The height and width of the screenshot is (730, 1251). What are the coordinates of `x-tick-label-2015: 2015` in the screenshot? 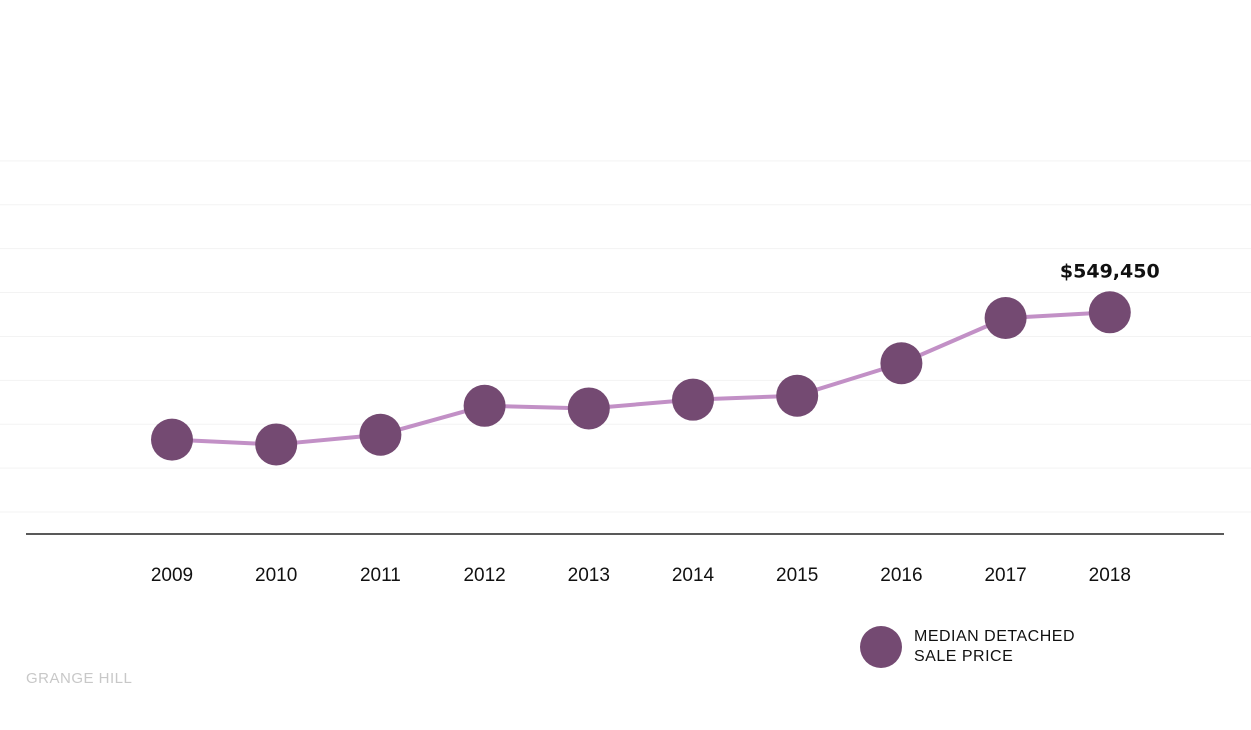 It's located at (797, 575).